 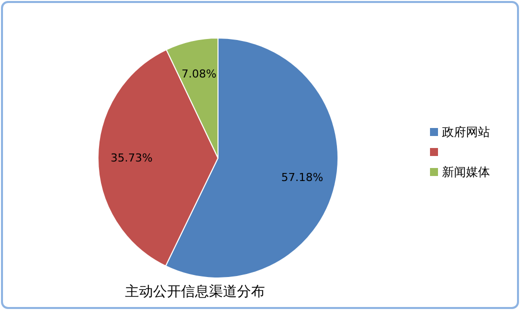 I want to click on data-label: 35.73%, so click(x=131, y=158).